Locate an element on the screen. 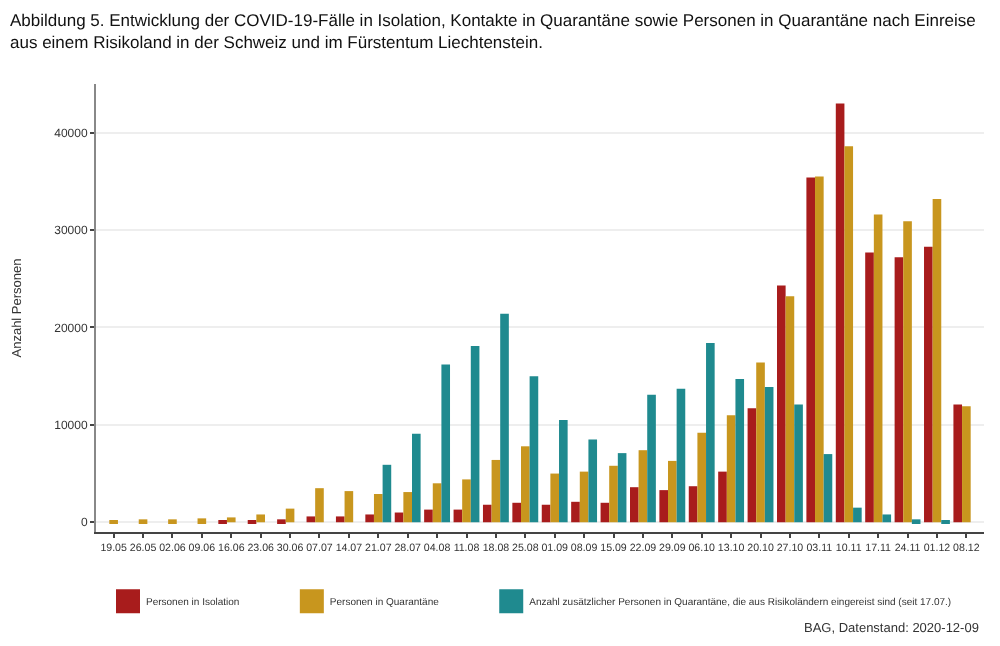 This screenshot has width=1000, height=646. chart-title: Abbildung 5. Entwicklung der COVID-19-Fälle in Isolation, Kontakte in Quarantäne sowie Personen in Quarantäne nach Einreise aus einem Risikoland in der Schweiz und im Fürstentum Liechtenstein. is located at coordinates (493, 30).